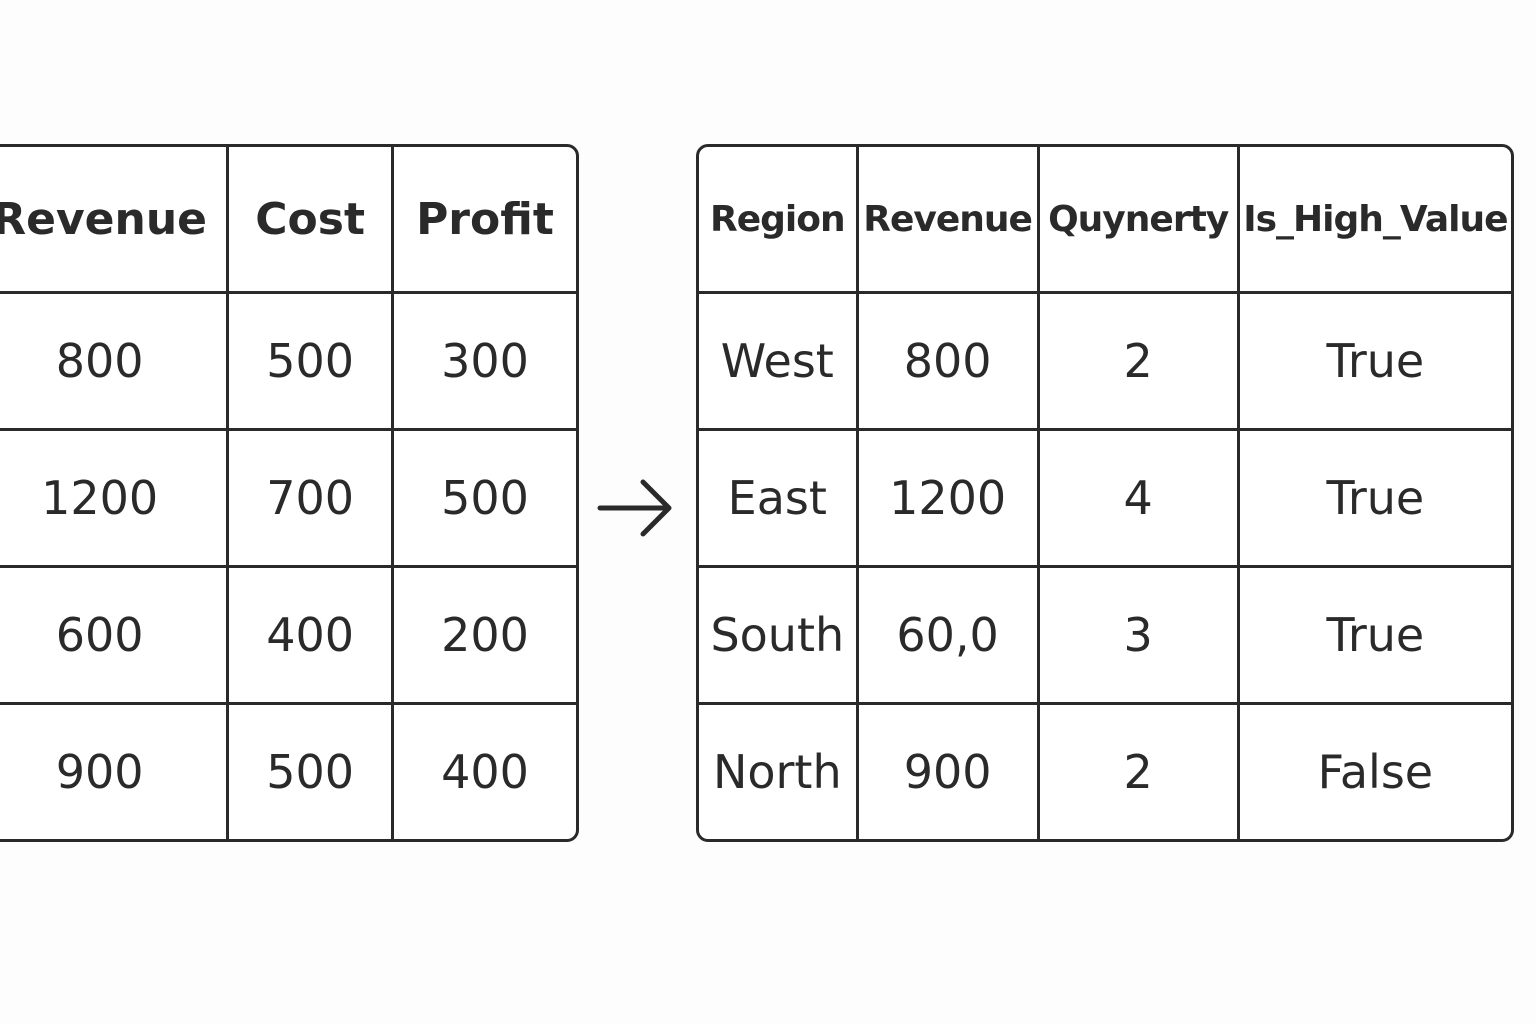  I want to click on table-row: East 1200 4 True, so click(1105, 499).